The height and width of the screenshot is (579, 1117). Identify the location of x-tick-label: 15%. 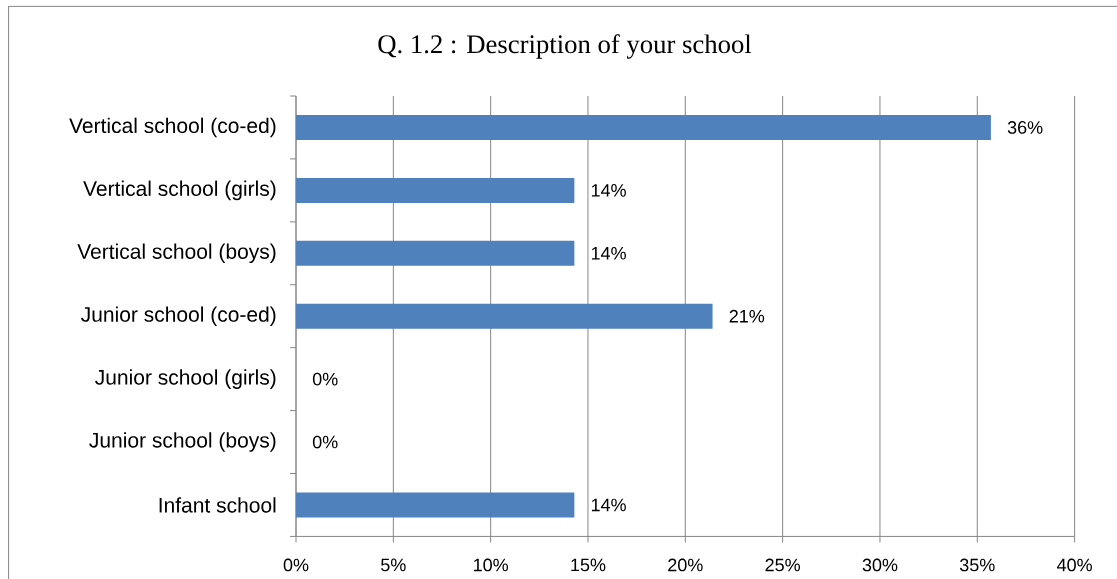
(588, 565).